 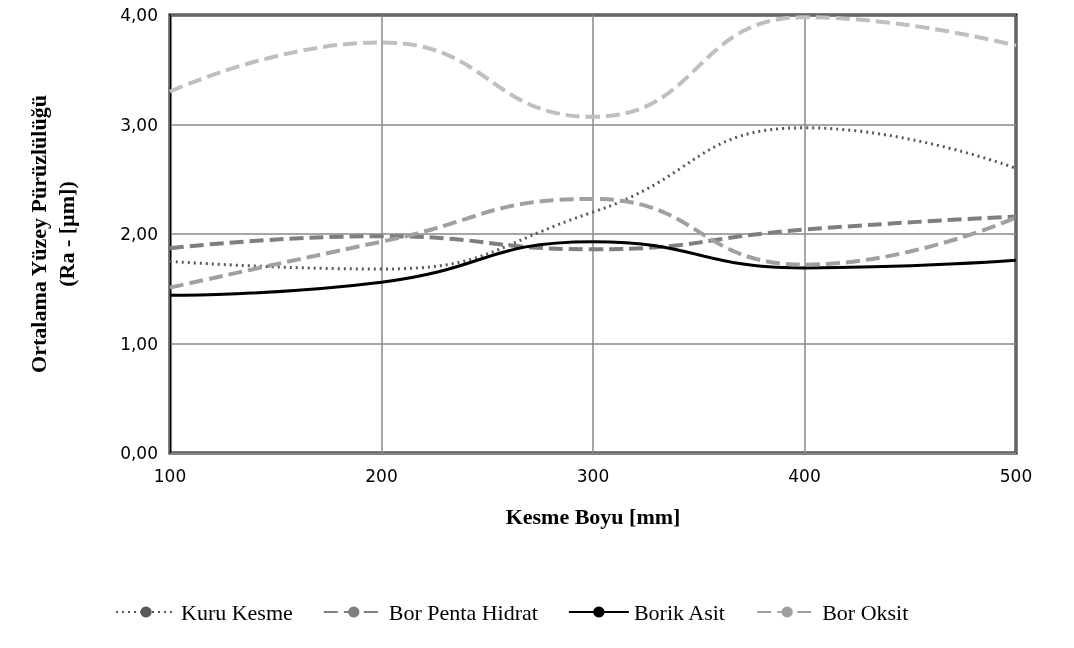 What do you see at coordinates (139, 453) in the screenshot?
I see `y-tick-label: 0,00` at bounding box center [139, 453].